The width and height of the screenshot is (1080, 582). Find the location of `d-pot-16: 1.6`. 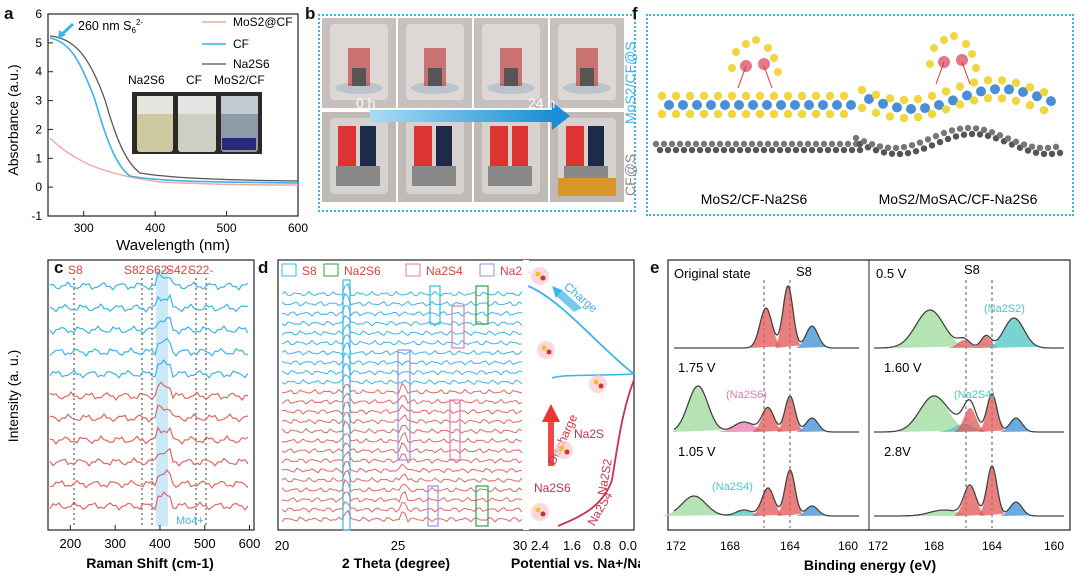

d-pot-16: 1.6 is located at coordinates (572, 545).